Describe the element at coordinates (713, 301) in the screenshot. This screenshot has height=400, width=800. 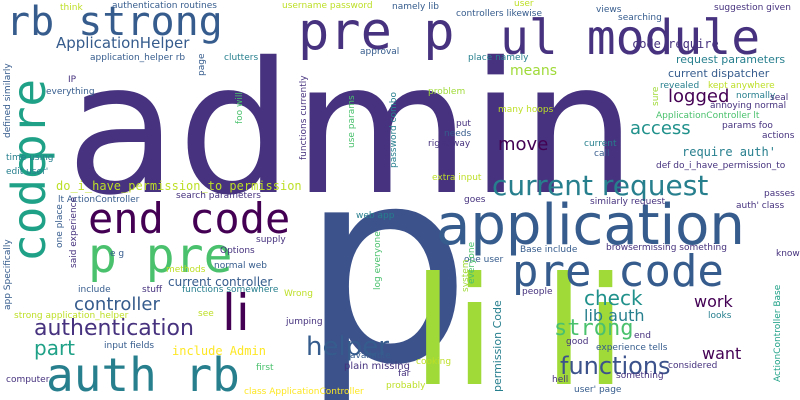
I see `word-work: work` at that location.